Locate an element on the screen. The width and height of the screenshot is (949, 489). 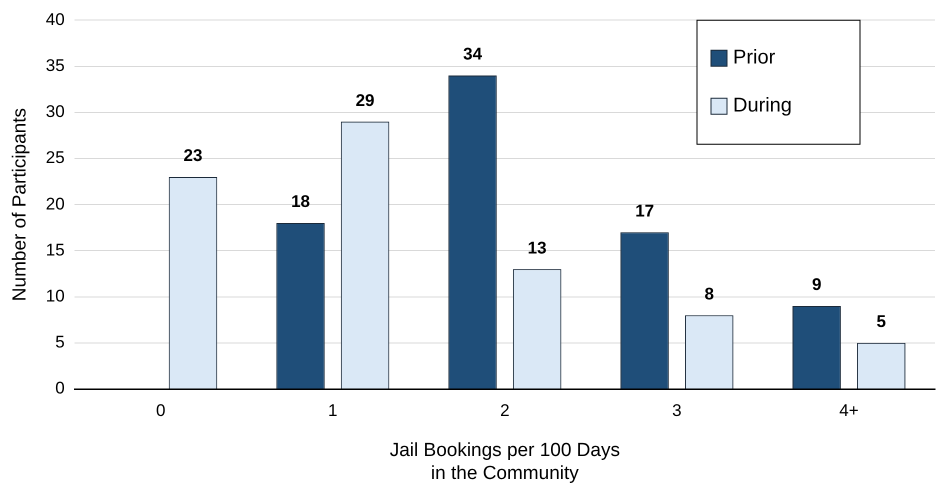
data-label: 5 is located at coordinates (881, 322).